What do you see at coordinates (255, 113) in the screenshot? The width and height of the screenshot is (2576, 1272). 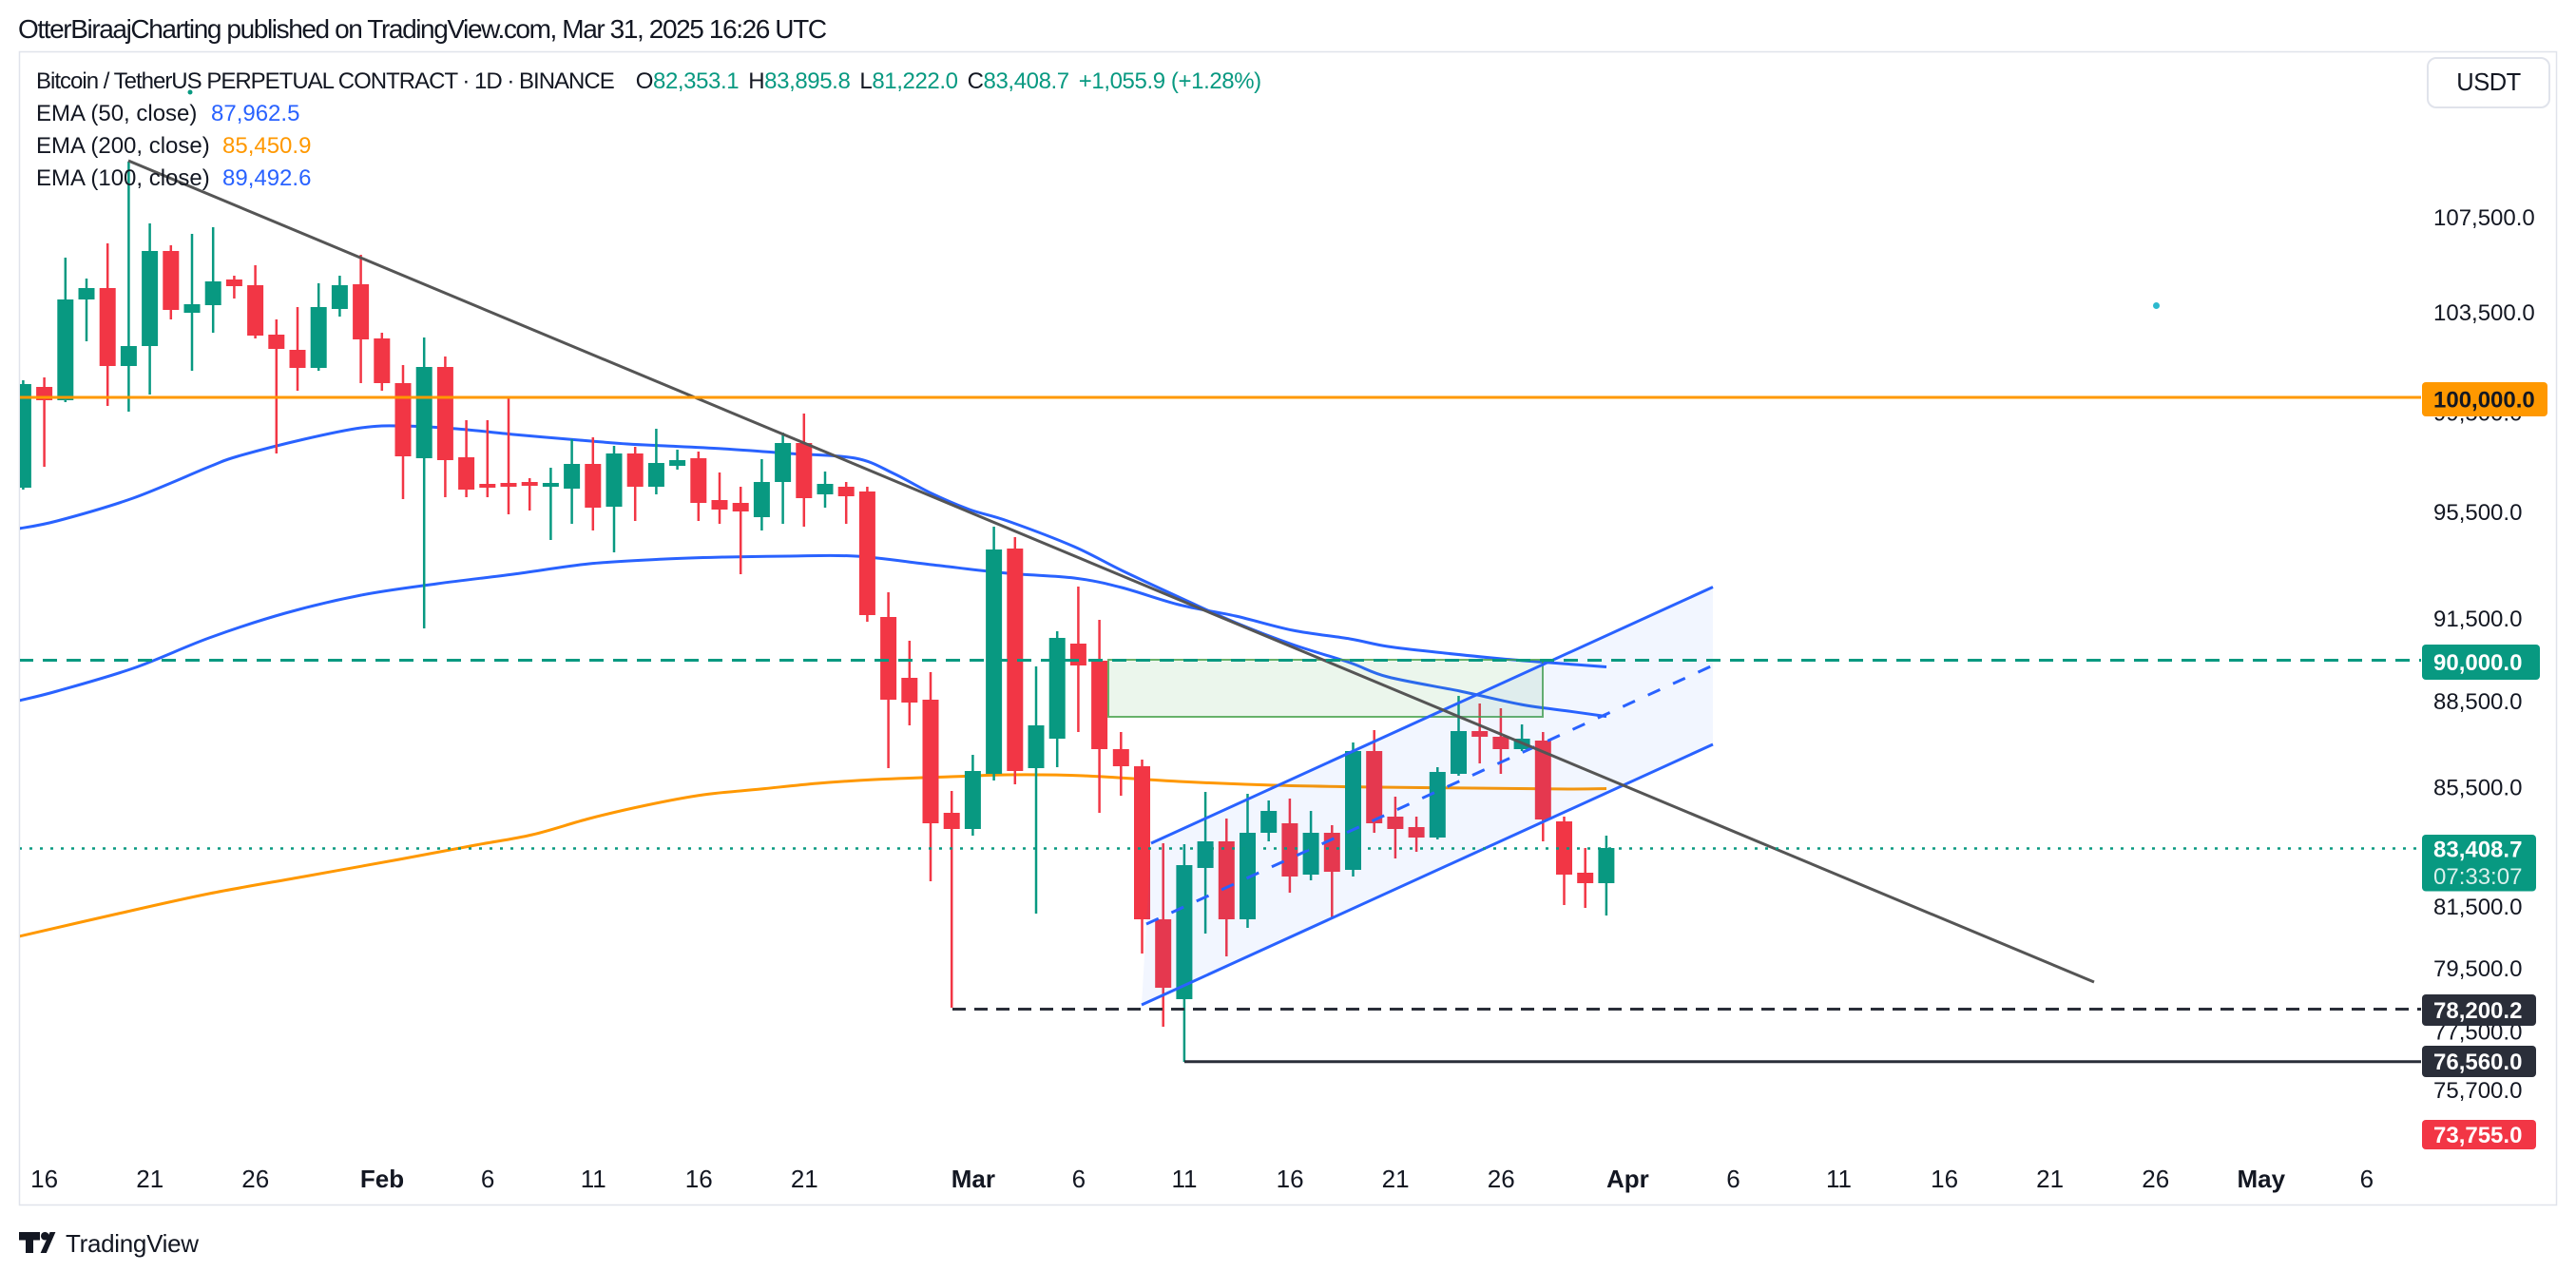 I see `svg-text: 87,962.5` at bounding box center [255, 113].